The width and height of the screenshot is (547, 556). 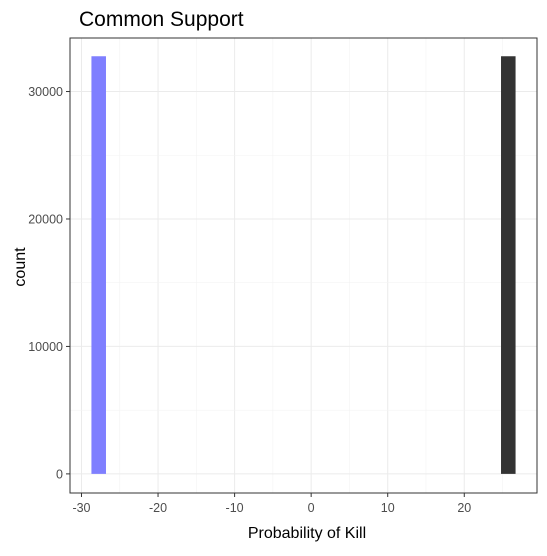 I want to click on y-axis-label: count, so click(x=20, y=267).